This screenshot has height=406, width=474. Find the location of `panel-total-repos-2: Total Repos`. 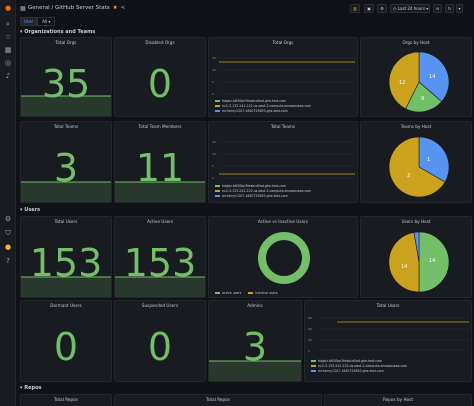

panel-total-repos-2: Total Repos is located at coordinates (218, 400).